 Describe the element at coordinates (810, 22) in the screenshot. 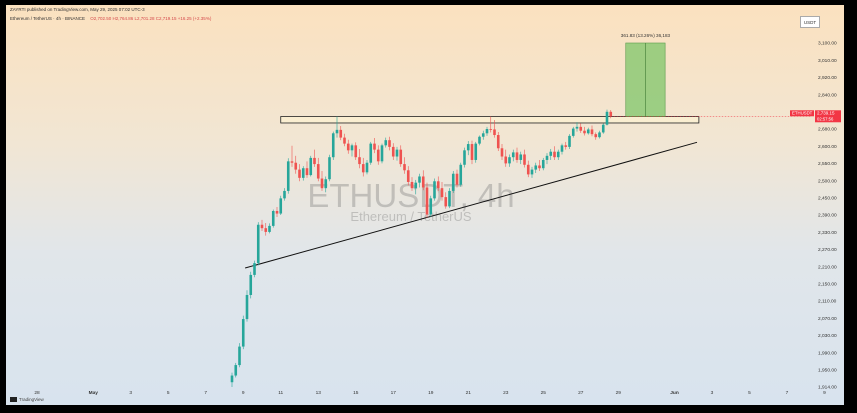

I see `currency-button: USDT` at that location.